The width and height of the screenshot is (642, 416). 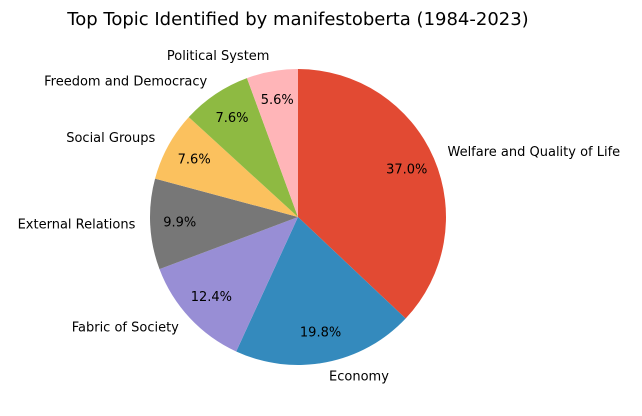 What do you see at coordinates (277, 100) in the screenshot?
I see `pie-percent-label-political-system: 5.6%` at bounding box center [277, 100].